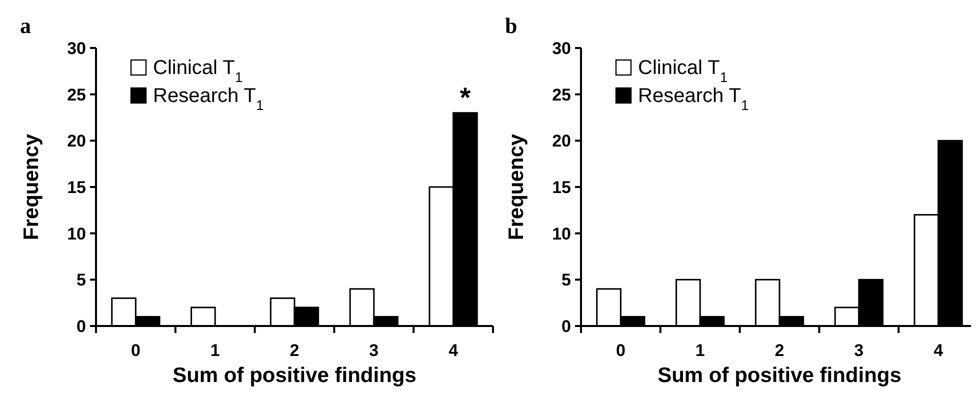  I want to click on annotation: *, so click(465, 97).